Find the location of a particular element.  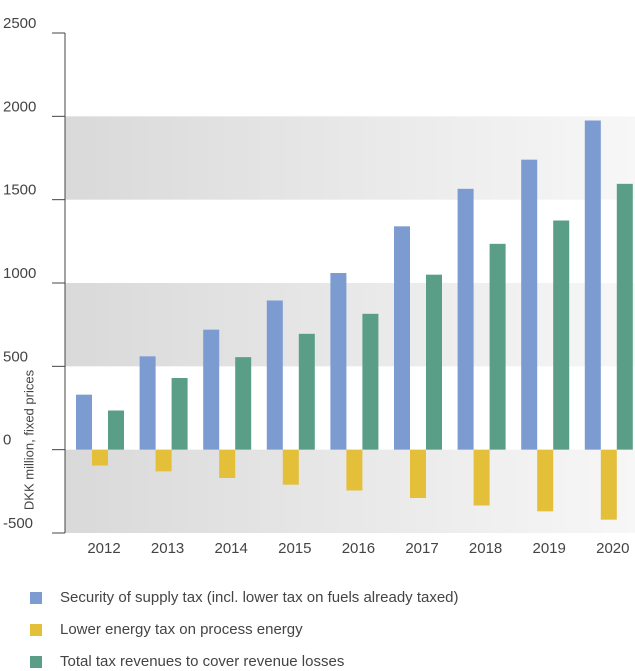

x-tick-label: 2018 is located at coordinates (485, 548).